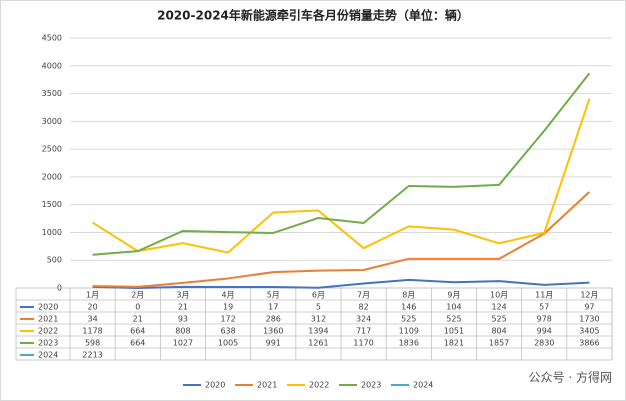  Describe the element at coordinates (48, 319) in the screenshot. I see `table-series-name: 2021` at that location.